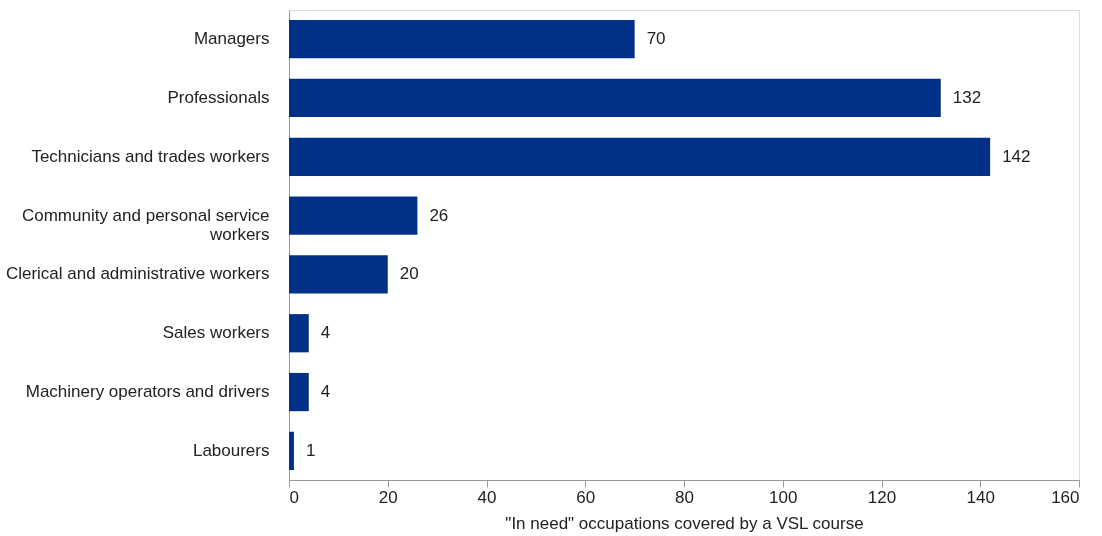 This screenshot has width=1102, height=536. I want to click on x-tick-label: 120, so click(882, 497).